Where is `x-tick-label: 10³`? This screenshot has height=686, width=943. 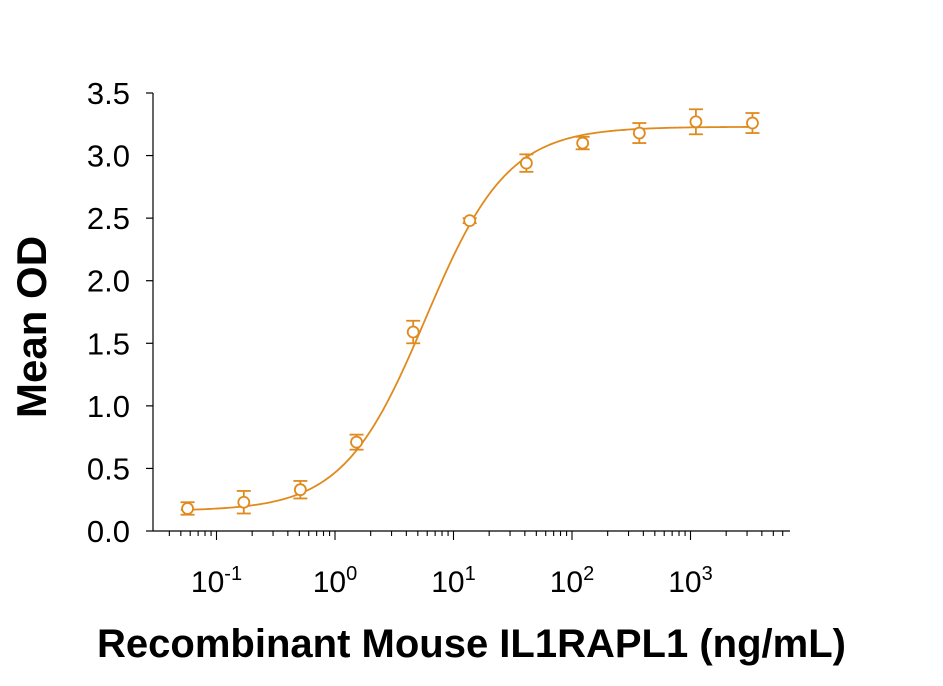 x-tick-label: 10³ is located at coordinates (690, 581).